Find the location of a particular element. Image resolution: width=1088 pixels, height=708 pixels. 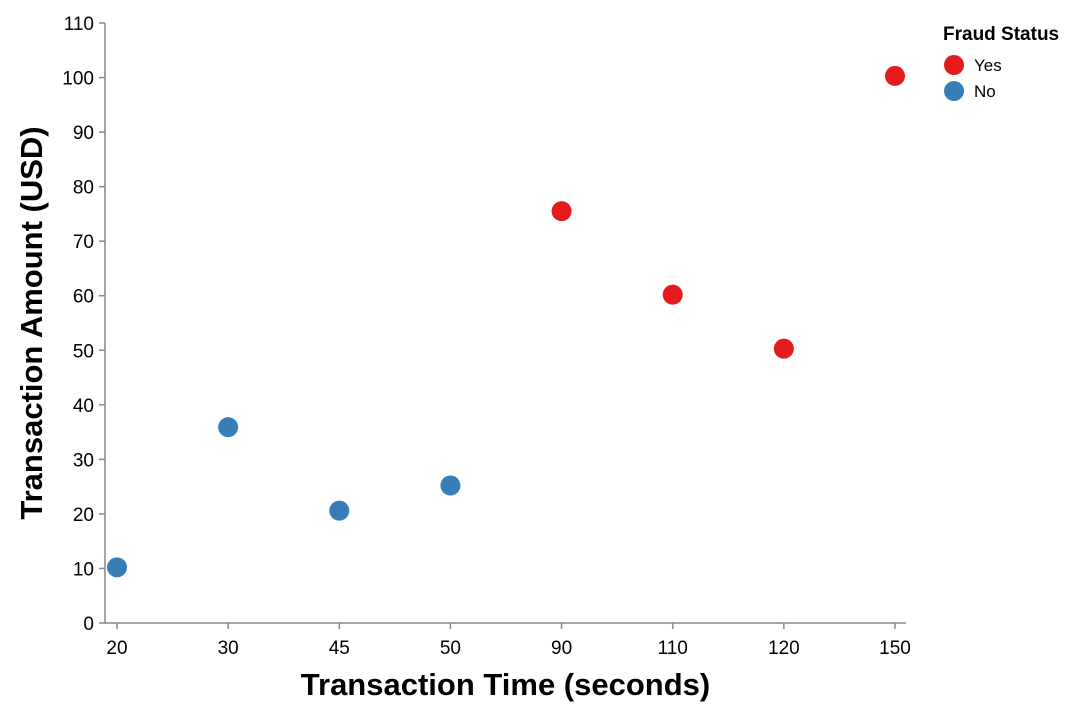

y-tick-label: 40 is located at coordinates (83, 406).